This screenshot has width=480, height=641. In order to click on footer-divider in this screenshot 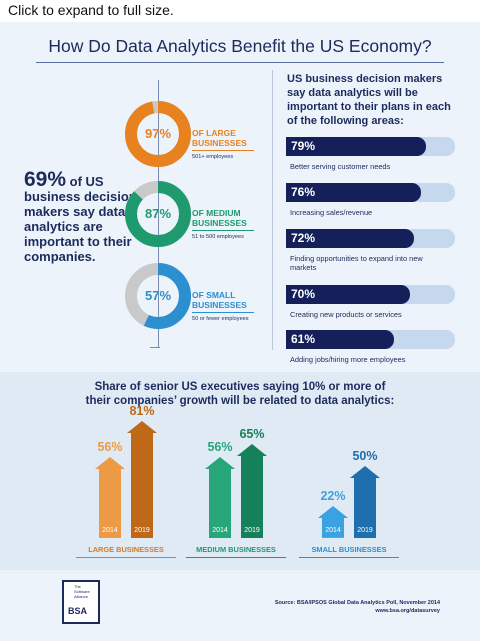, I will do `click(240, 572)`.